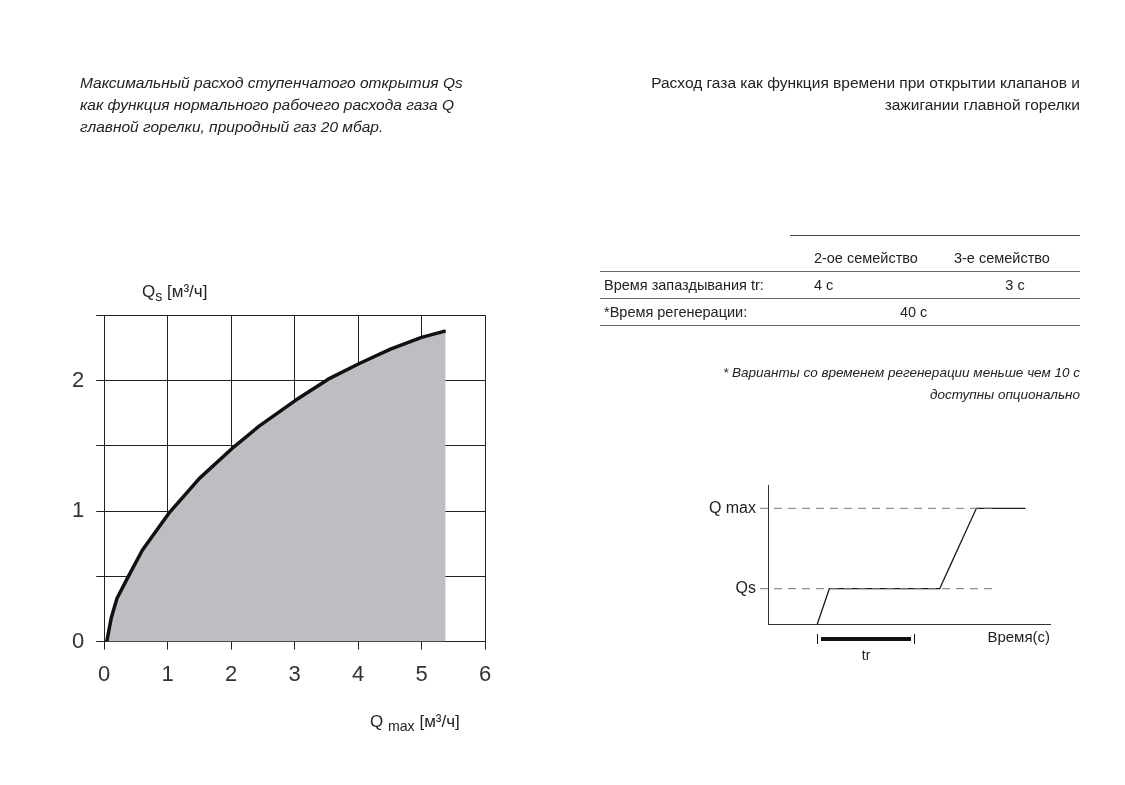  What do you see at coordinates (944, 312) in the screenshot?
I see `text: 40 с` at bounding box center [944, 312].